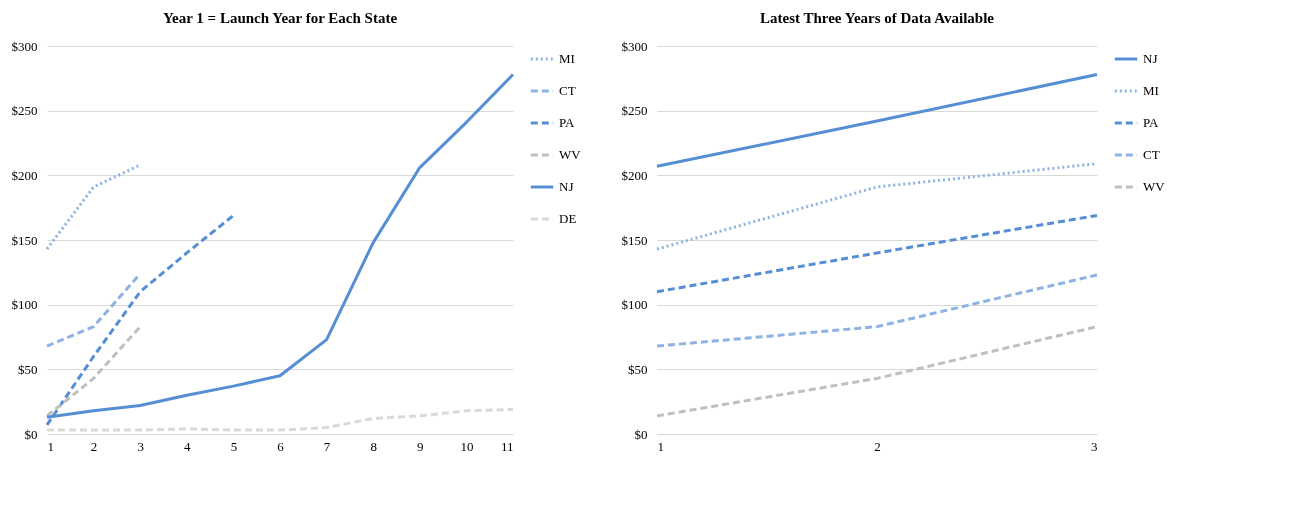  What do you see at coordinates (234, 446) in the screenshot?
I see `x-tick-label: 5` at bounding box center [234, 446].